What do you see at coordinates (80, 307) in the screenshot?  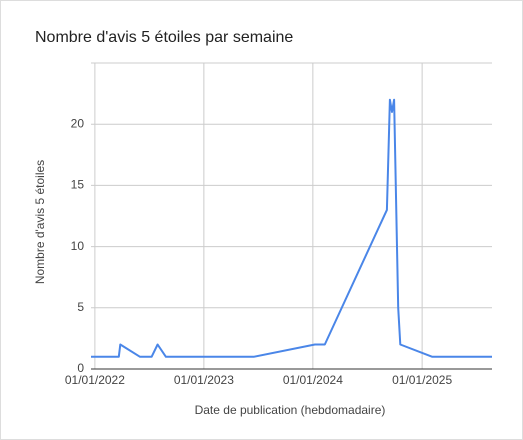 I see `y-tick-label: 5` at bounding box center [80, 307].